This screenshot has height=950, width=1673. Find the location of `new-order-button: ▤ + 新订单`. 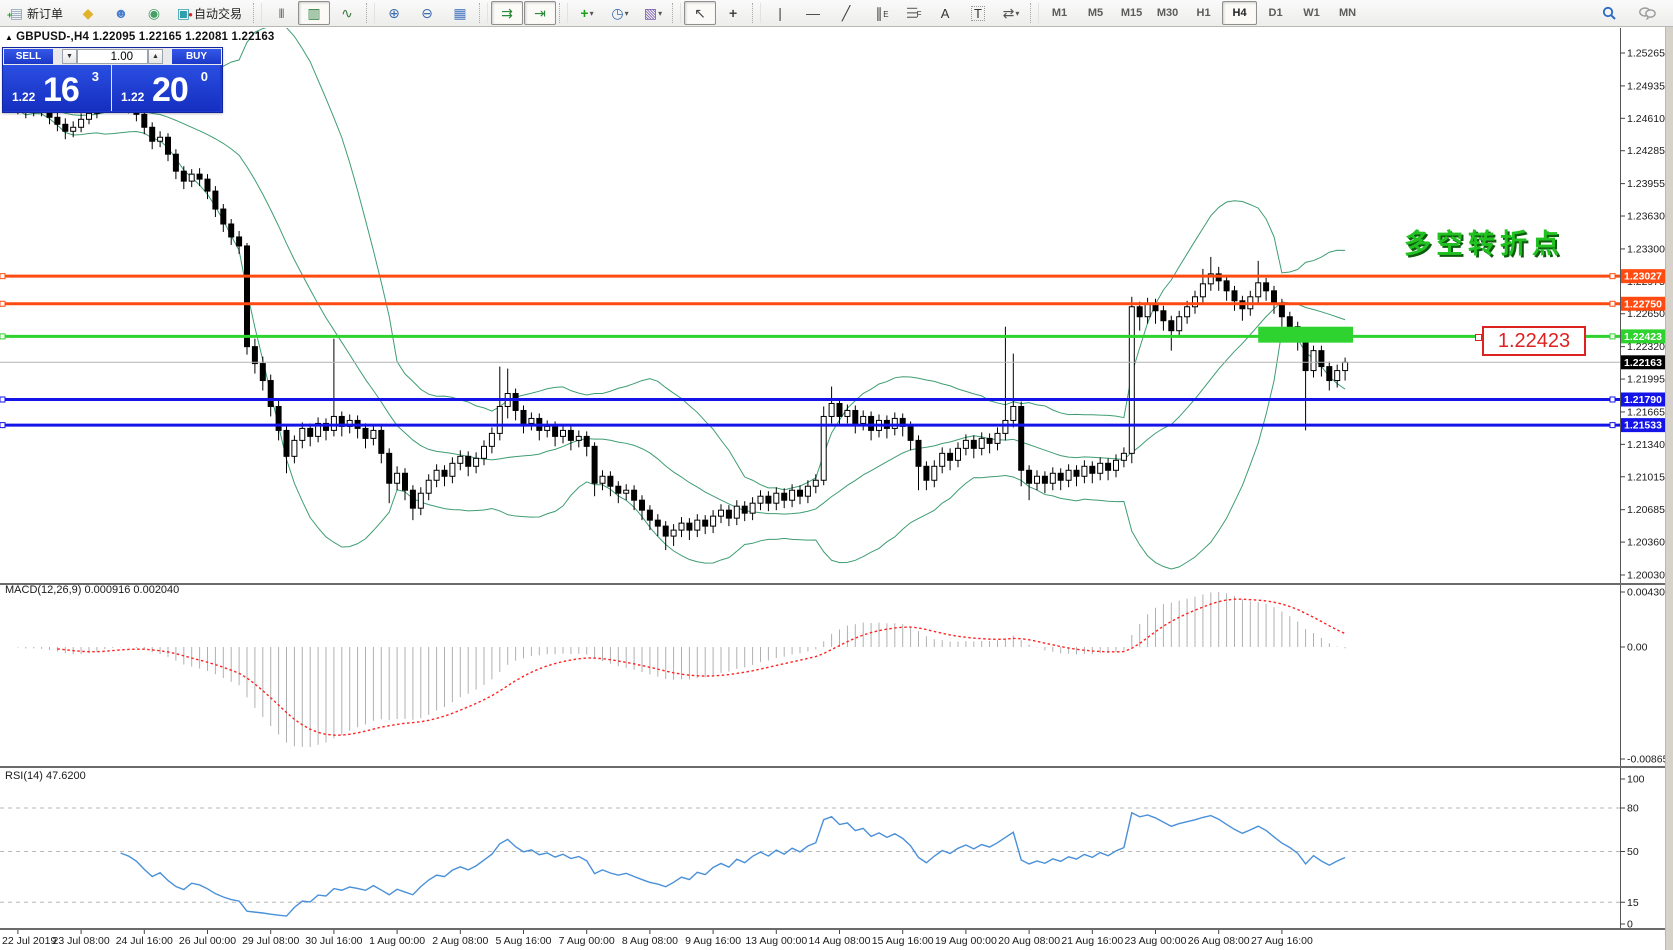

new-order-button: ▤ + 新订单 is located at coordinates (37, 13).